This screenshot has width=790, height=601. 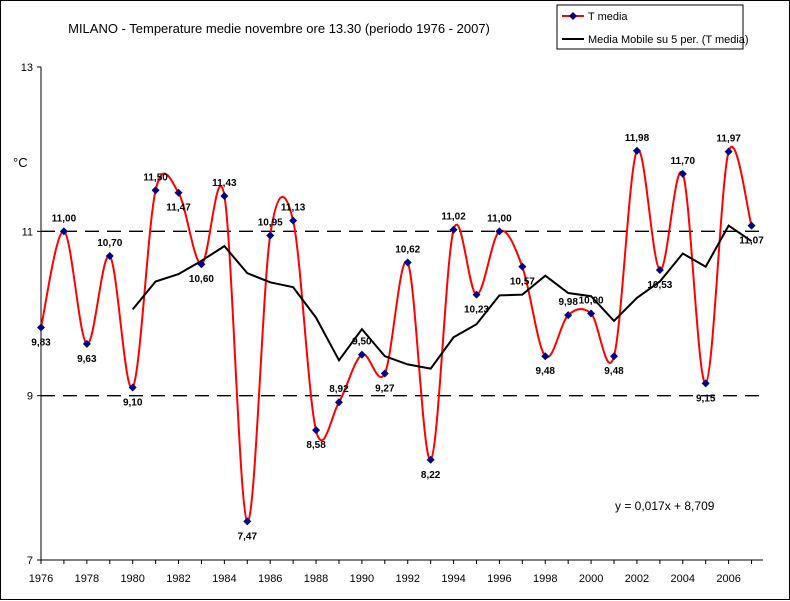 I want to click on data-label: 10,62, so click(x=407, y=250).